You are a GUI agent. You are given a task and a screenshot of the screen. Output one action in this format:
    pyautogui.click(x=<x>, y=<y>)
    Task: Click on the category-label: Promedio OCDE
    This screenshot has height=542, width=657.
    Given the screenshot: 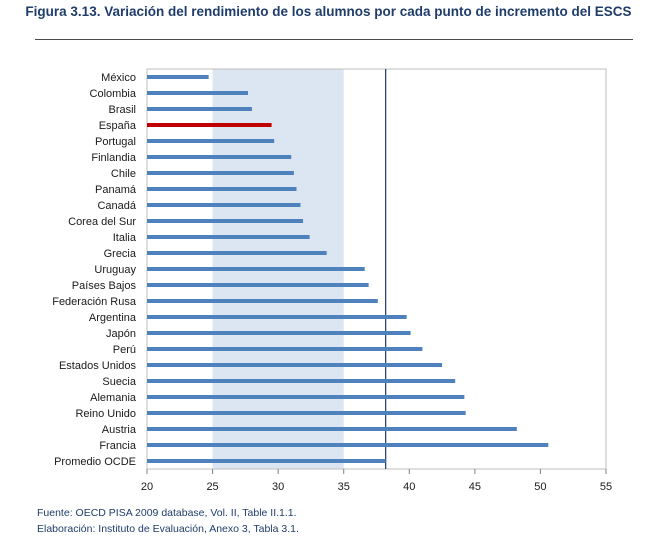 What is the action you would take?
    pyautogui.click(x=95, y=462)
    